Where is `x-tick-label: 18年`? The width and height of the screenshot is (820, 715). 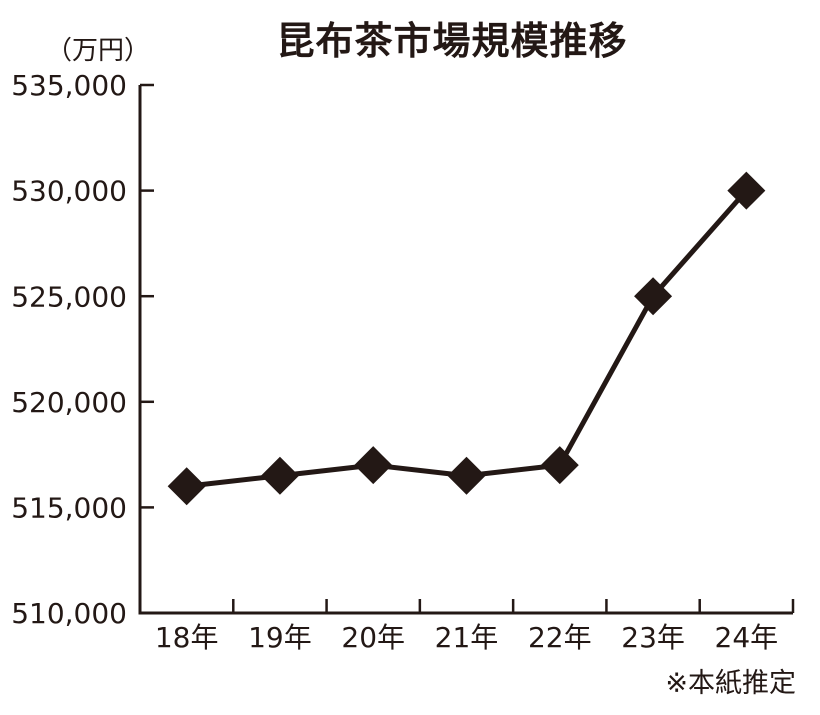
x-tick-label: 18年 is located at coordinates (187, 637).